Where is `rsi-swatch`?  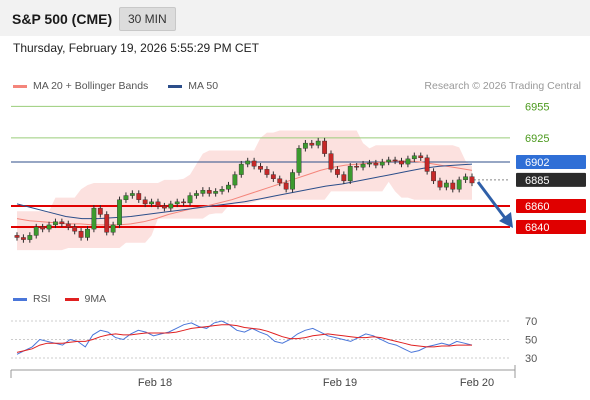
rsi-swatch is located at coordinates (20, 299).